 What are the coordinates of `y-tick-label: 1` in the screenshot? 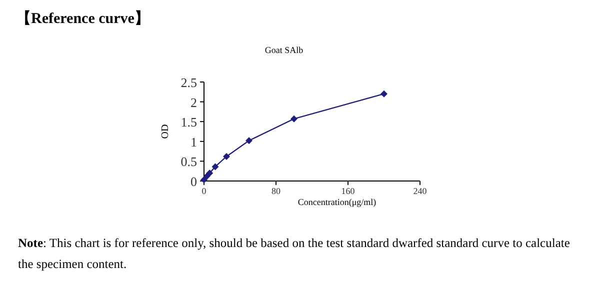 It's located at (193, 142).